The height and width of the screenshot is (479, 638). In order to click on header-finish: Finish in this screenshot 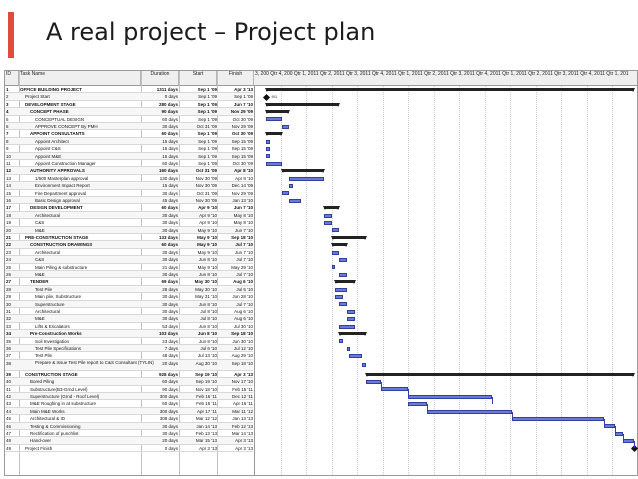, I will do `click(235, 78)`.